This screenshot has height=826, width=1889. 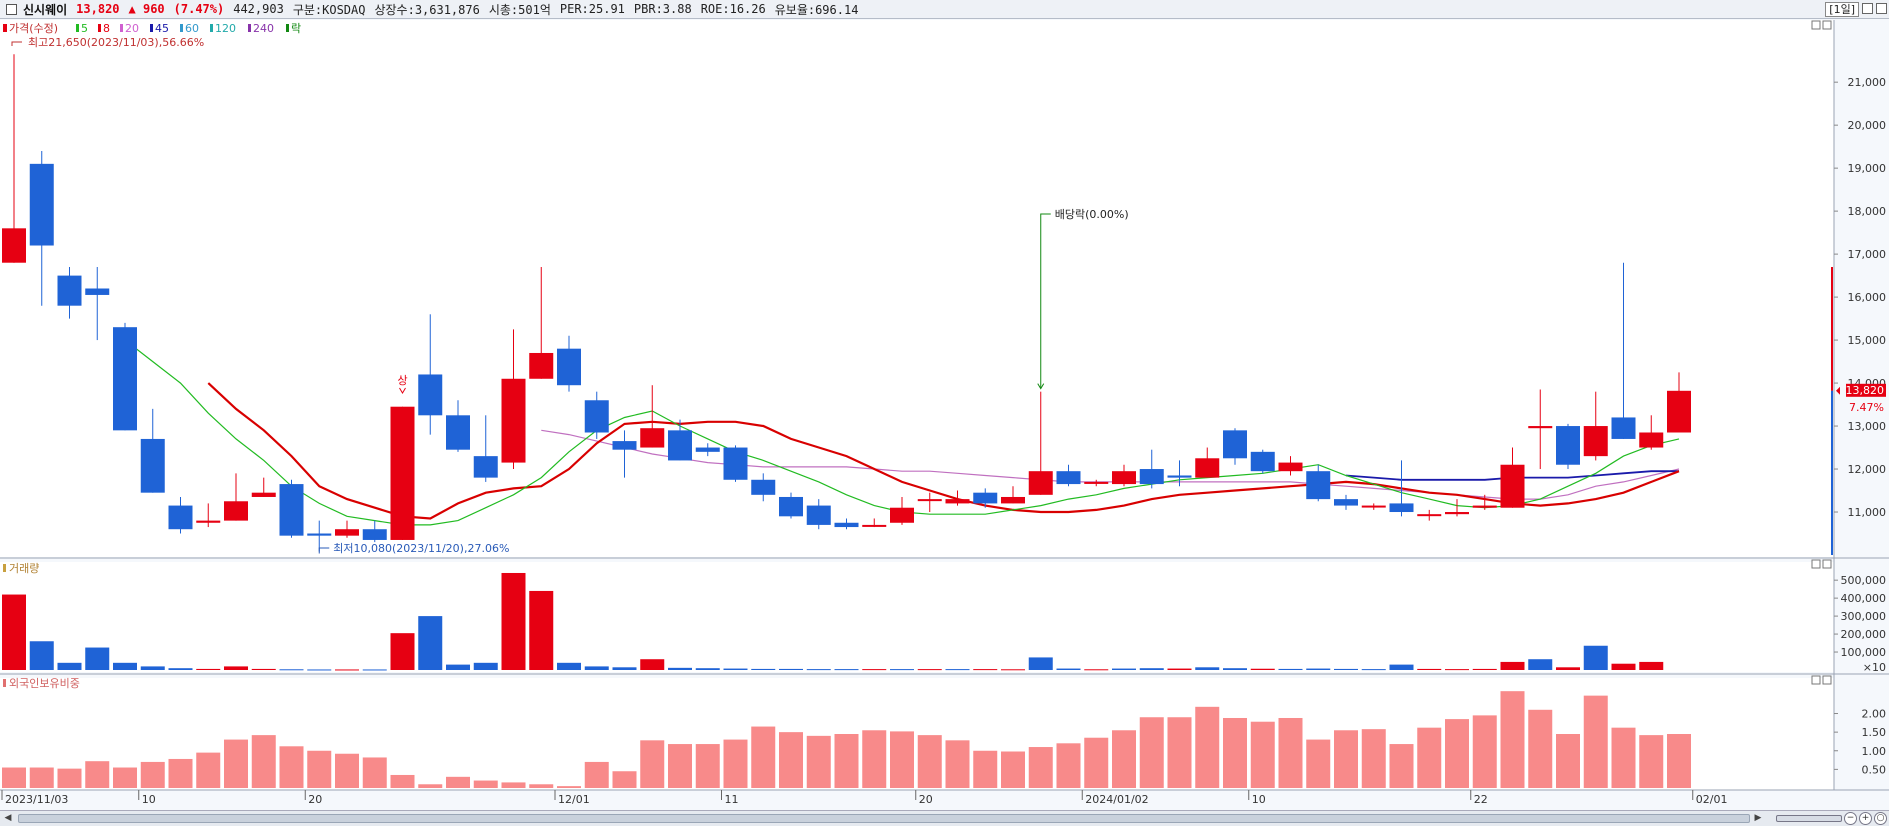 What do you see at coordinates (1259, 799) in the screenshot?
I see `x-tick-label: 10` at bounding box center [1259, 799].